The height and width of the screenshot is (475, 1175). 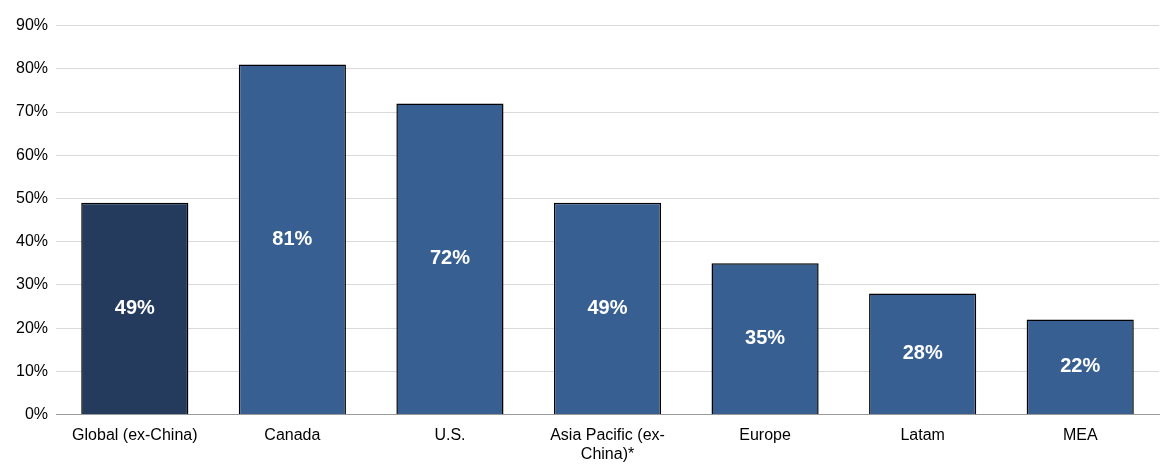 I want to click on y-tick-label: 40%, so click(x=32, y=241).